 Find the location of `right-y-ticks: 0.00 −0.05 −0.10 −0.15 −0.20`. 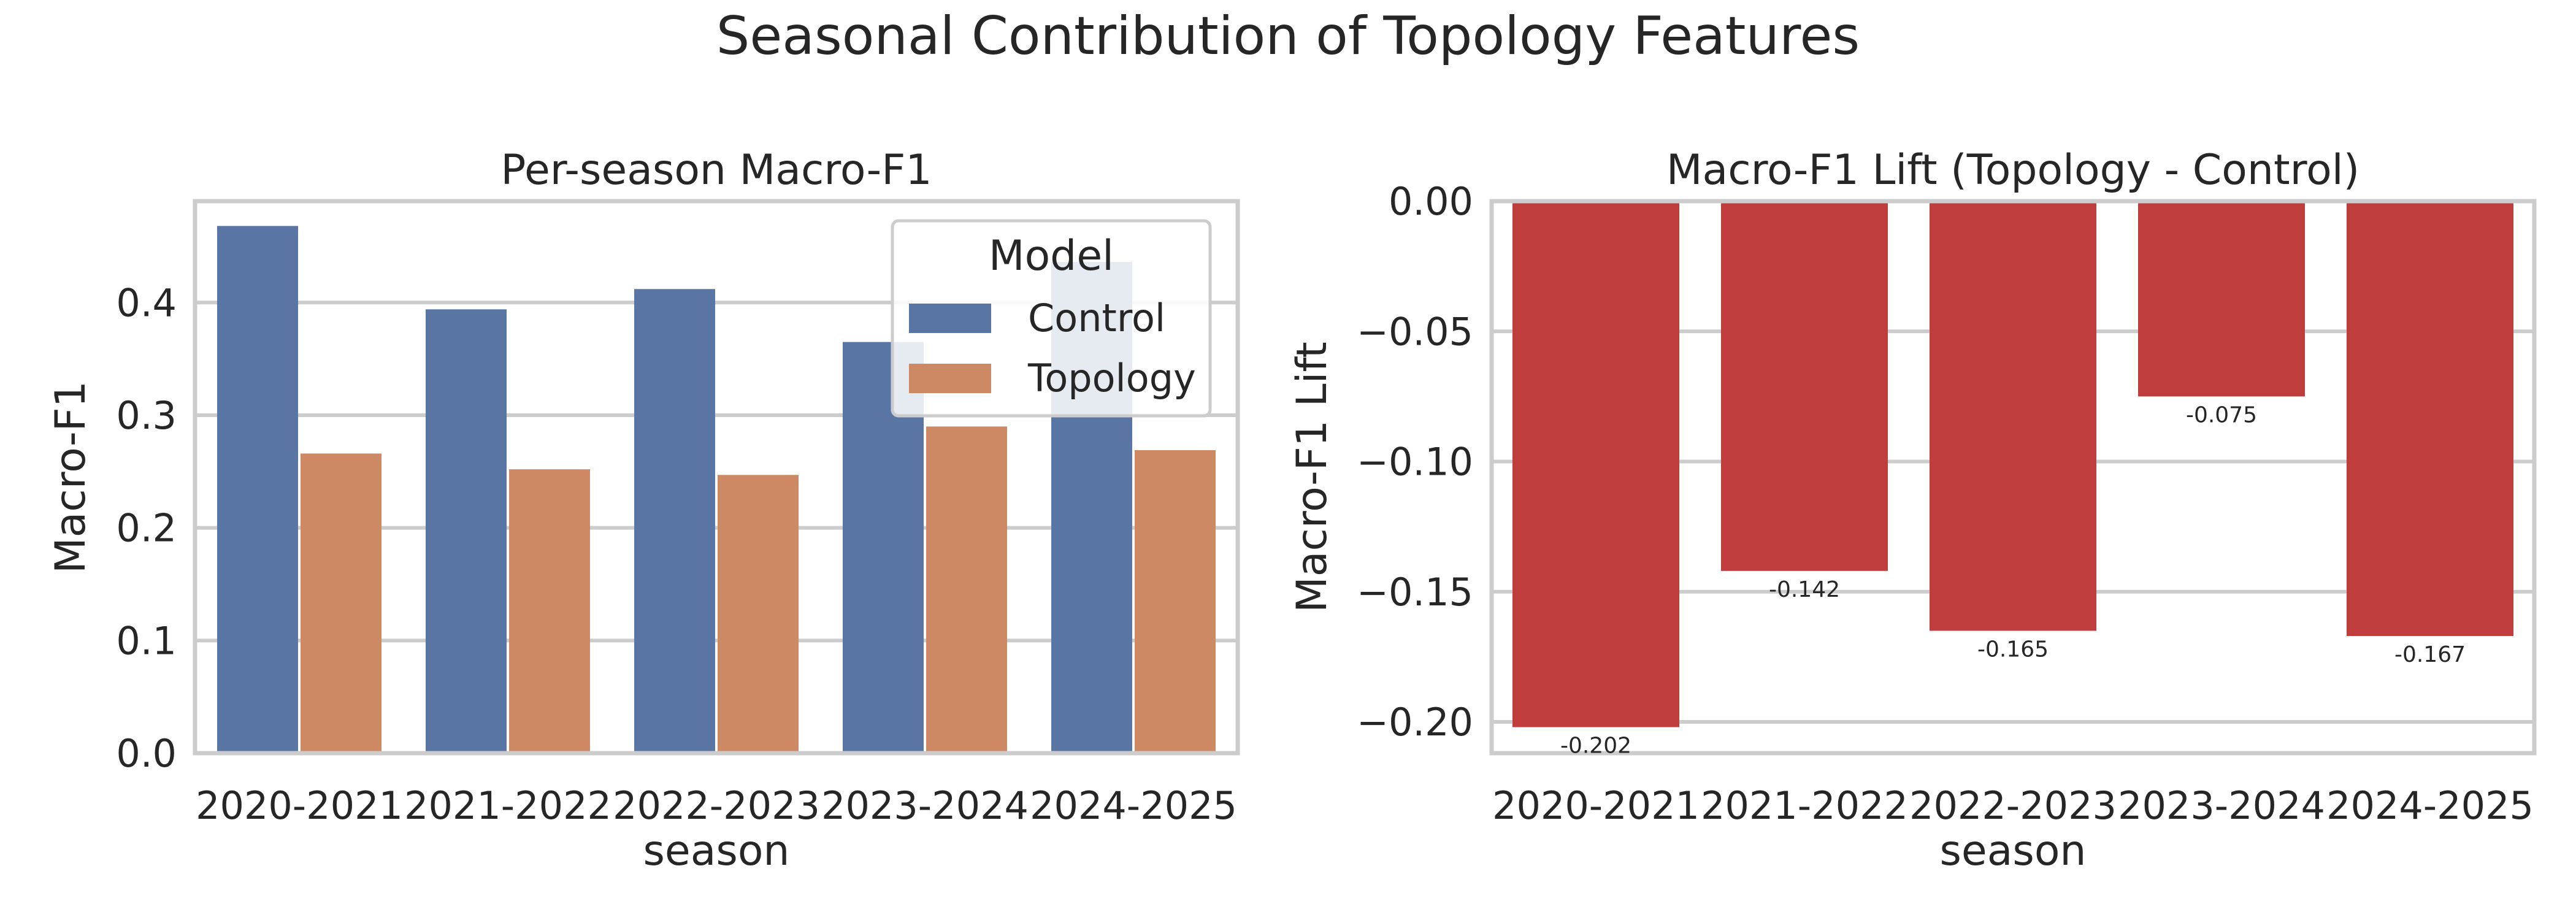

right-y-ticks: 0.00 −0.05 −0.10 −0.15 −0.20 is located at coordinates (1415, 462).